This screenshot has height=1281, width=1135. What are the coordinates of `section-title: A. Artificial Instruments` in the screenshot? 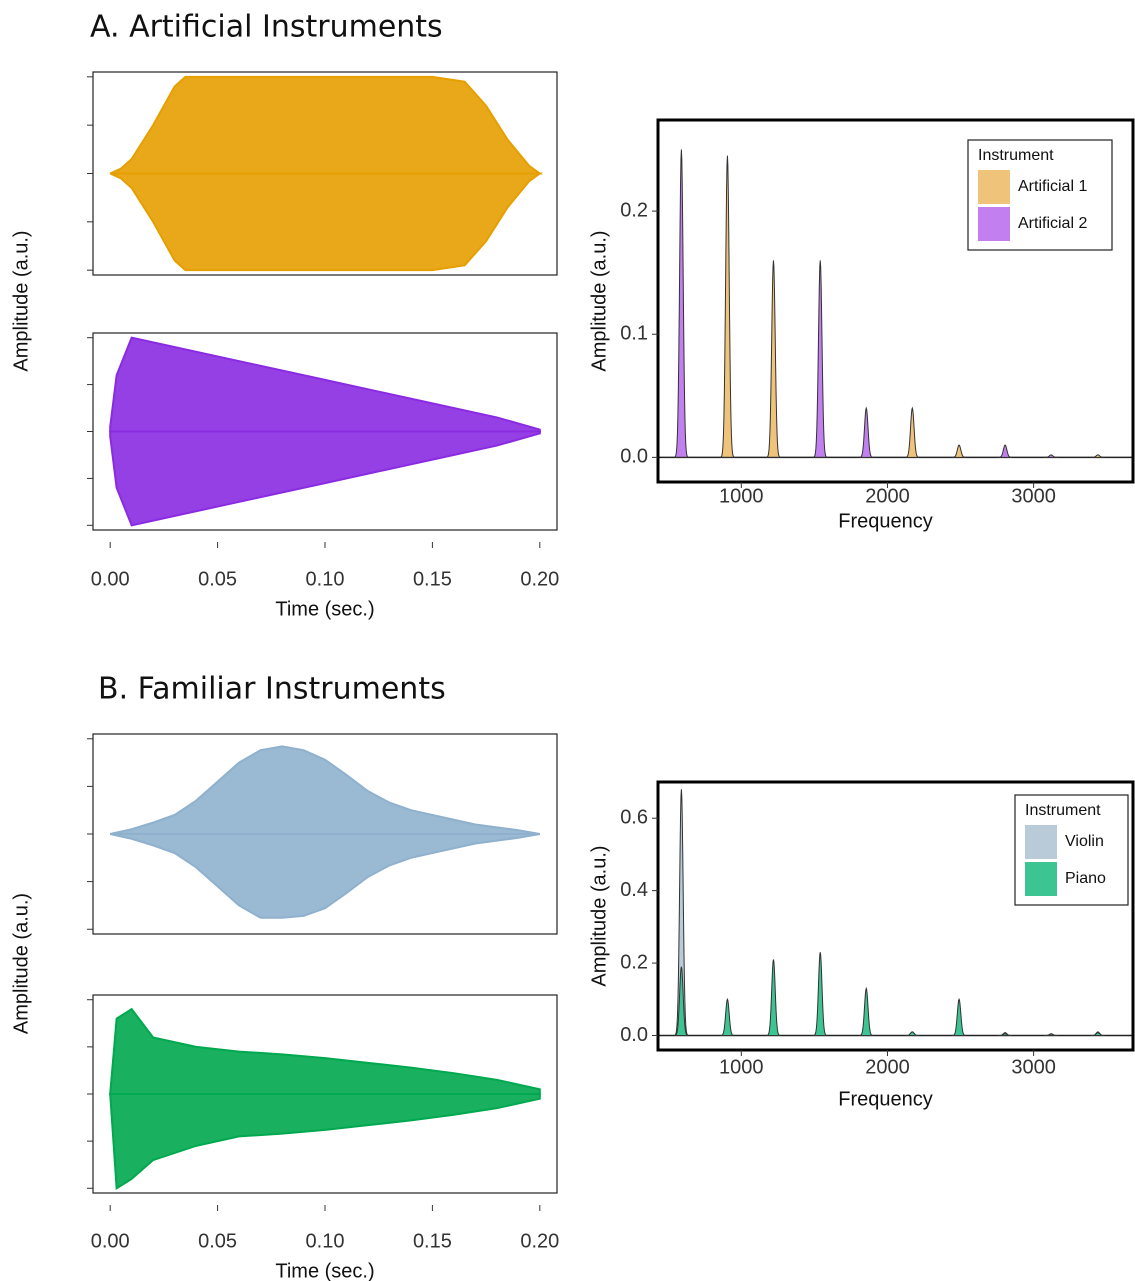 It's located at (266, 27).